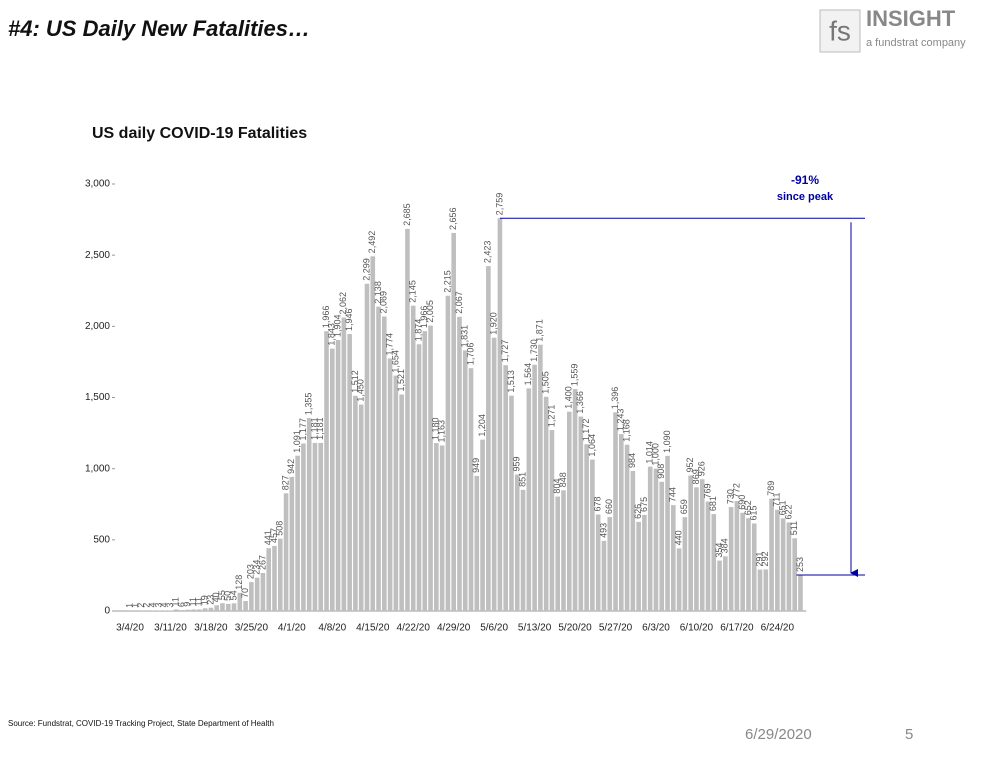 The image size is (982, 758). Describe the element at coordinates (107, 611) in the screenshot. I see `y-tick-label: 0` at that location.